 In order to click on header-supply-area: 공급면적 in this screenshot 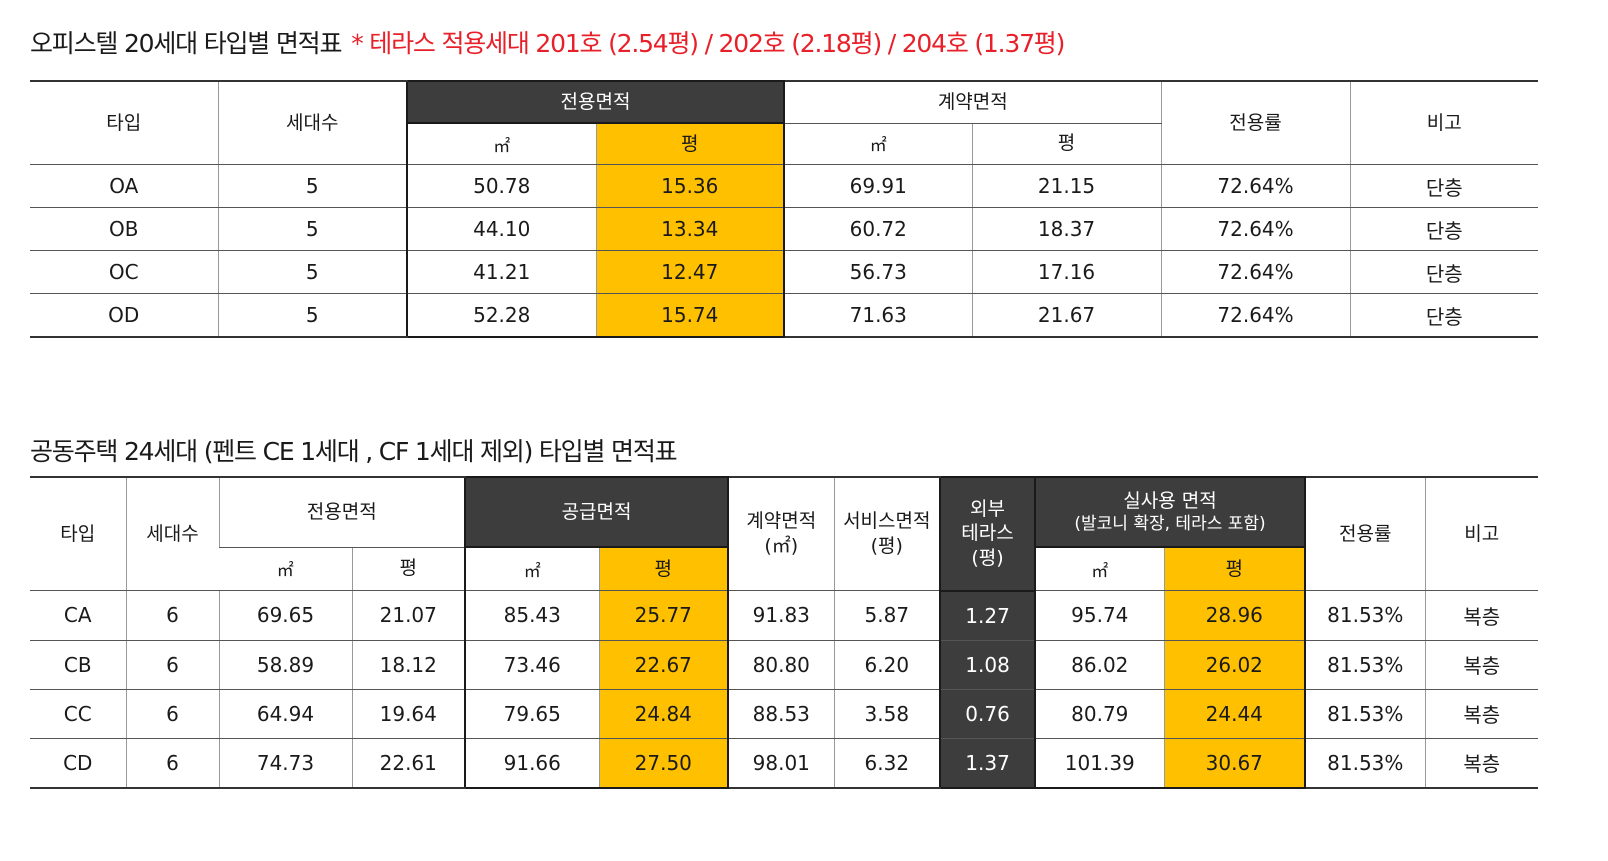, I will do `click(597, 512)`.